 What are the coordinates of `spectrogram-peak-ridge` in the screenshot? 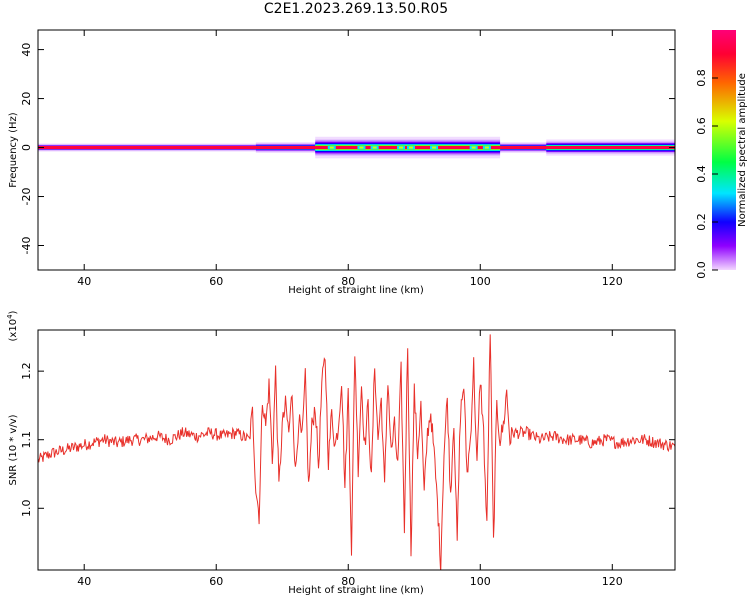 It's located at (356, 147).